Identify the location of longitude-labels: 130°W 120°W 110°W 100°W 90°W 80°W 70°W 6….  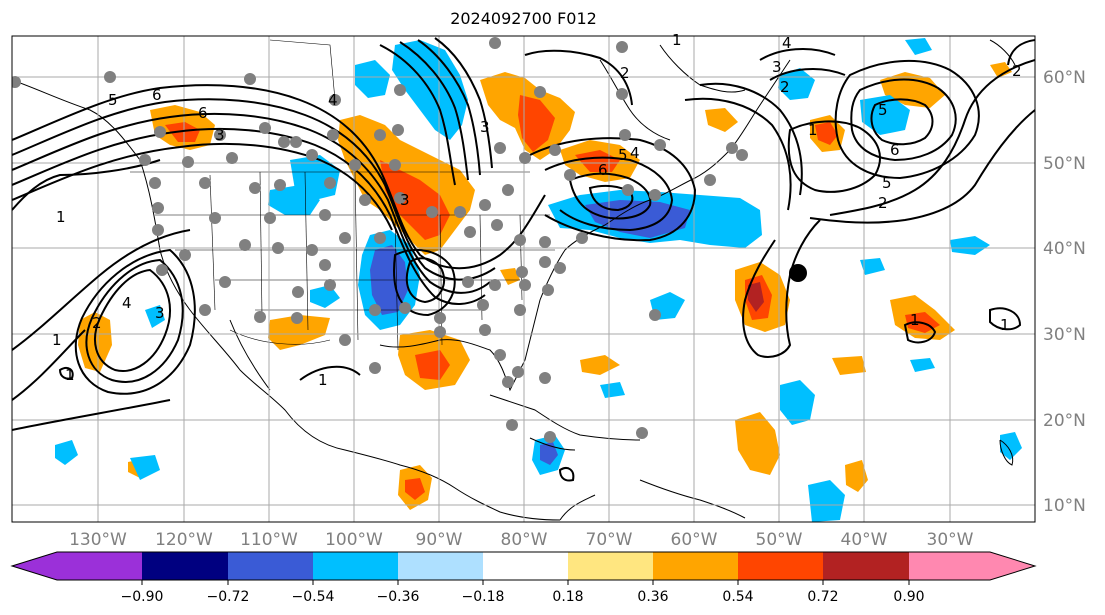
(521, 540).